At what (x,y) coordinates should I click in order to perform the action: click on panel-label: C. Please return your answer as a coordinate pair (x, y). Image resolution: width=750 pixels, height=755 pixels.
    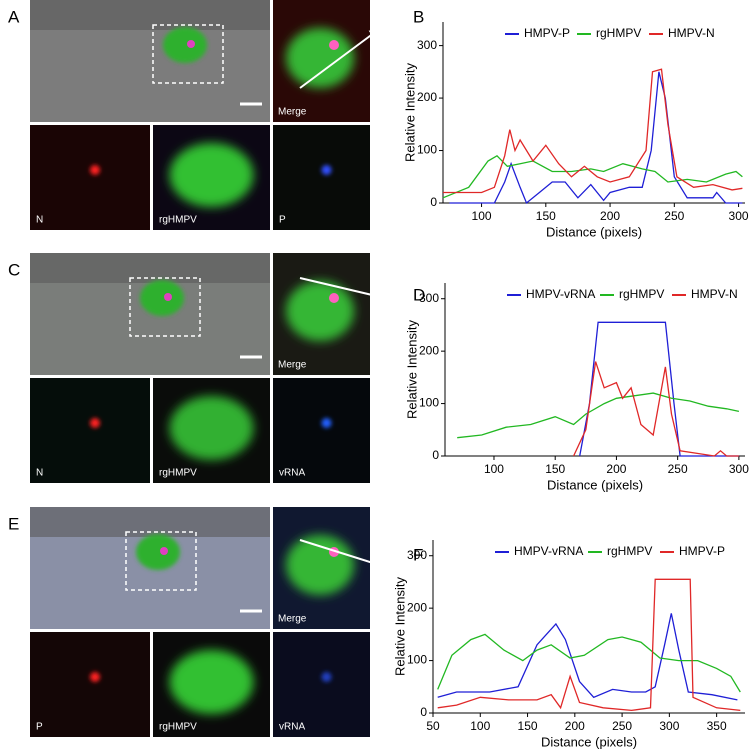
    Looking at the image, I should click on (14, 269).